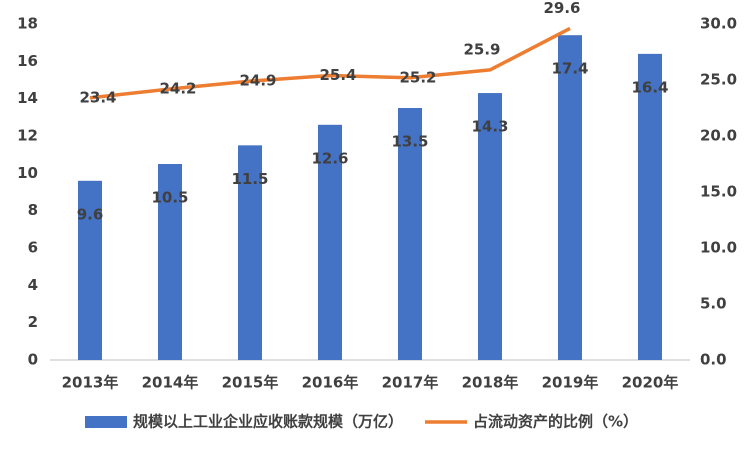 This screenshot has height=457, width=751. I want to click on x-tick-label: 2020年, so click(650, 383).